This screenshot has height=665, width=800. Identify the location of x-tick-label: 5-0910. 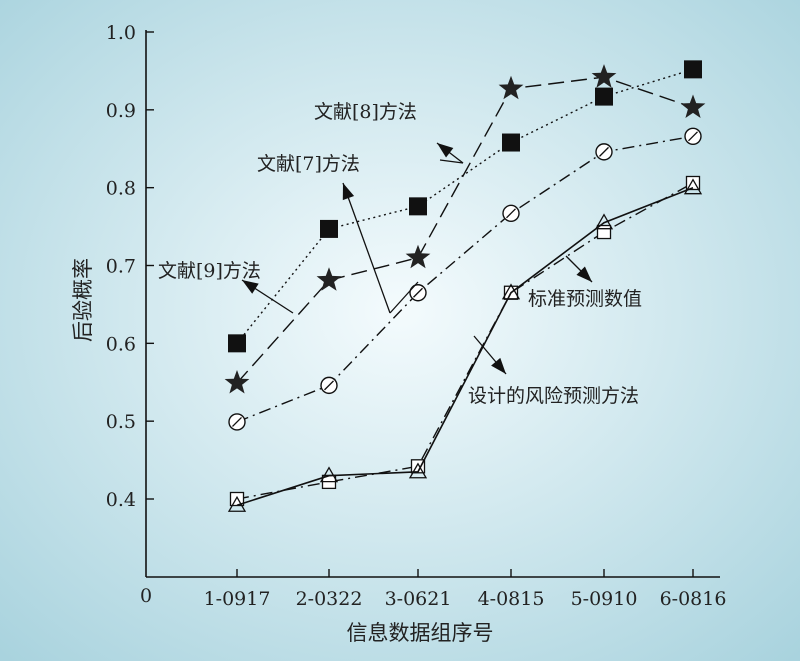
(604, 599).